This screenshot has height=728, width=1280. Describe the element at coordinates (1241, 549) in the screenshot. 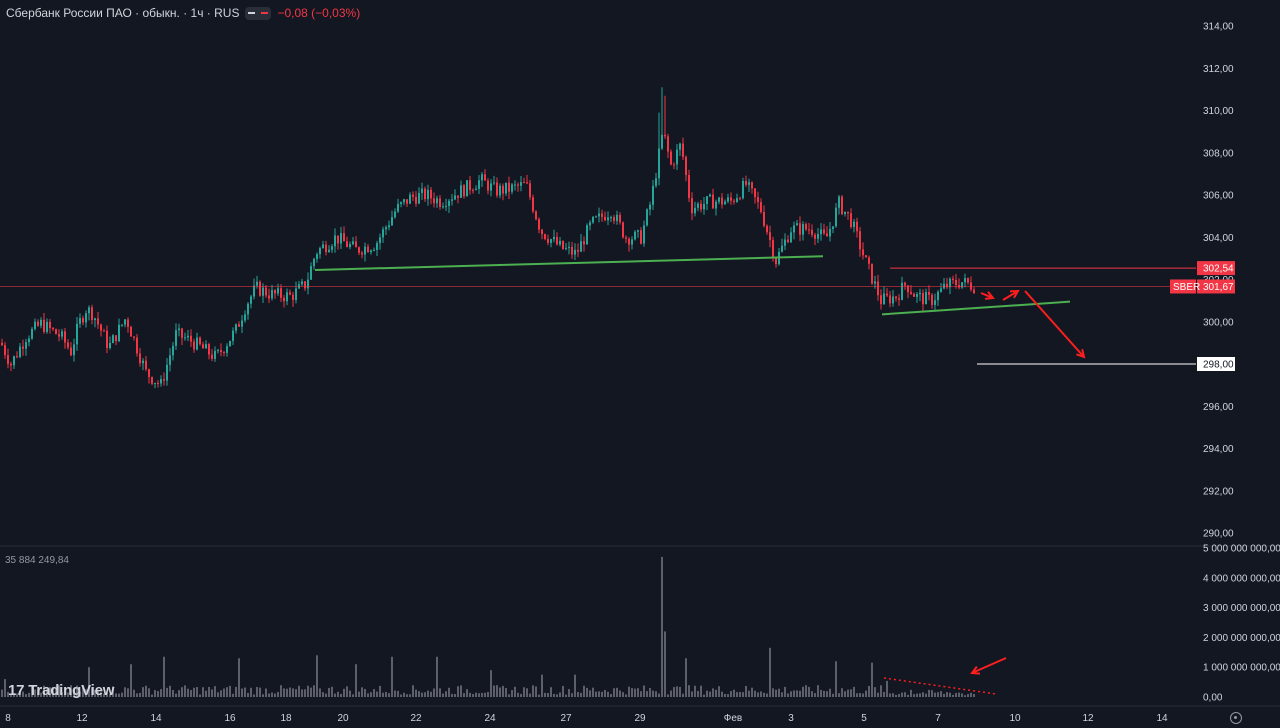

I see `volume-tick-label: 5 000 000 000,00` at that location.